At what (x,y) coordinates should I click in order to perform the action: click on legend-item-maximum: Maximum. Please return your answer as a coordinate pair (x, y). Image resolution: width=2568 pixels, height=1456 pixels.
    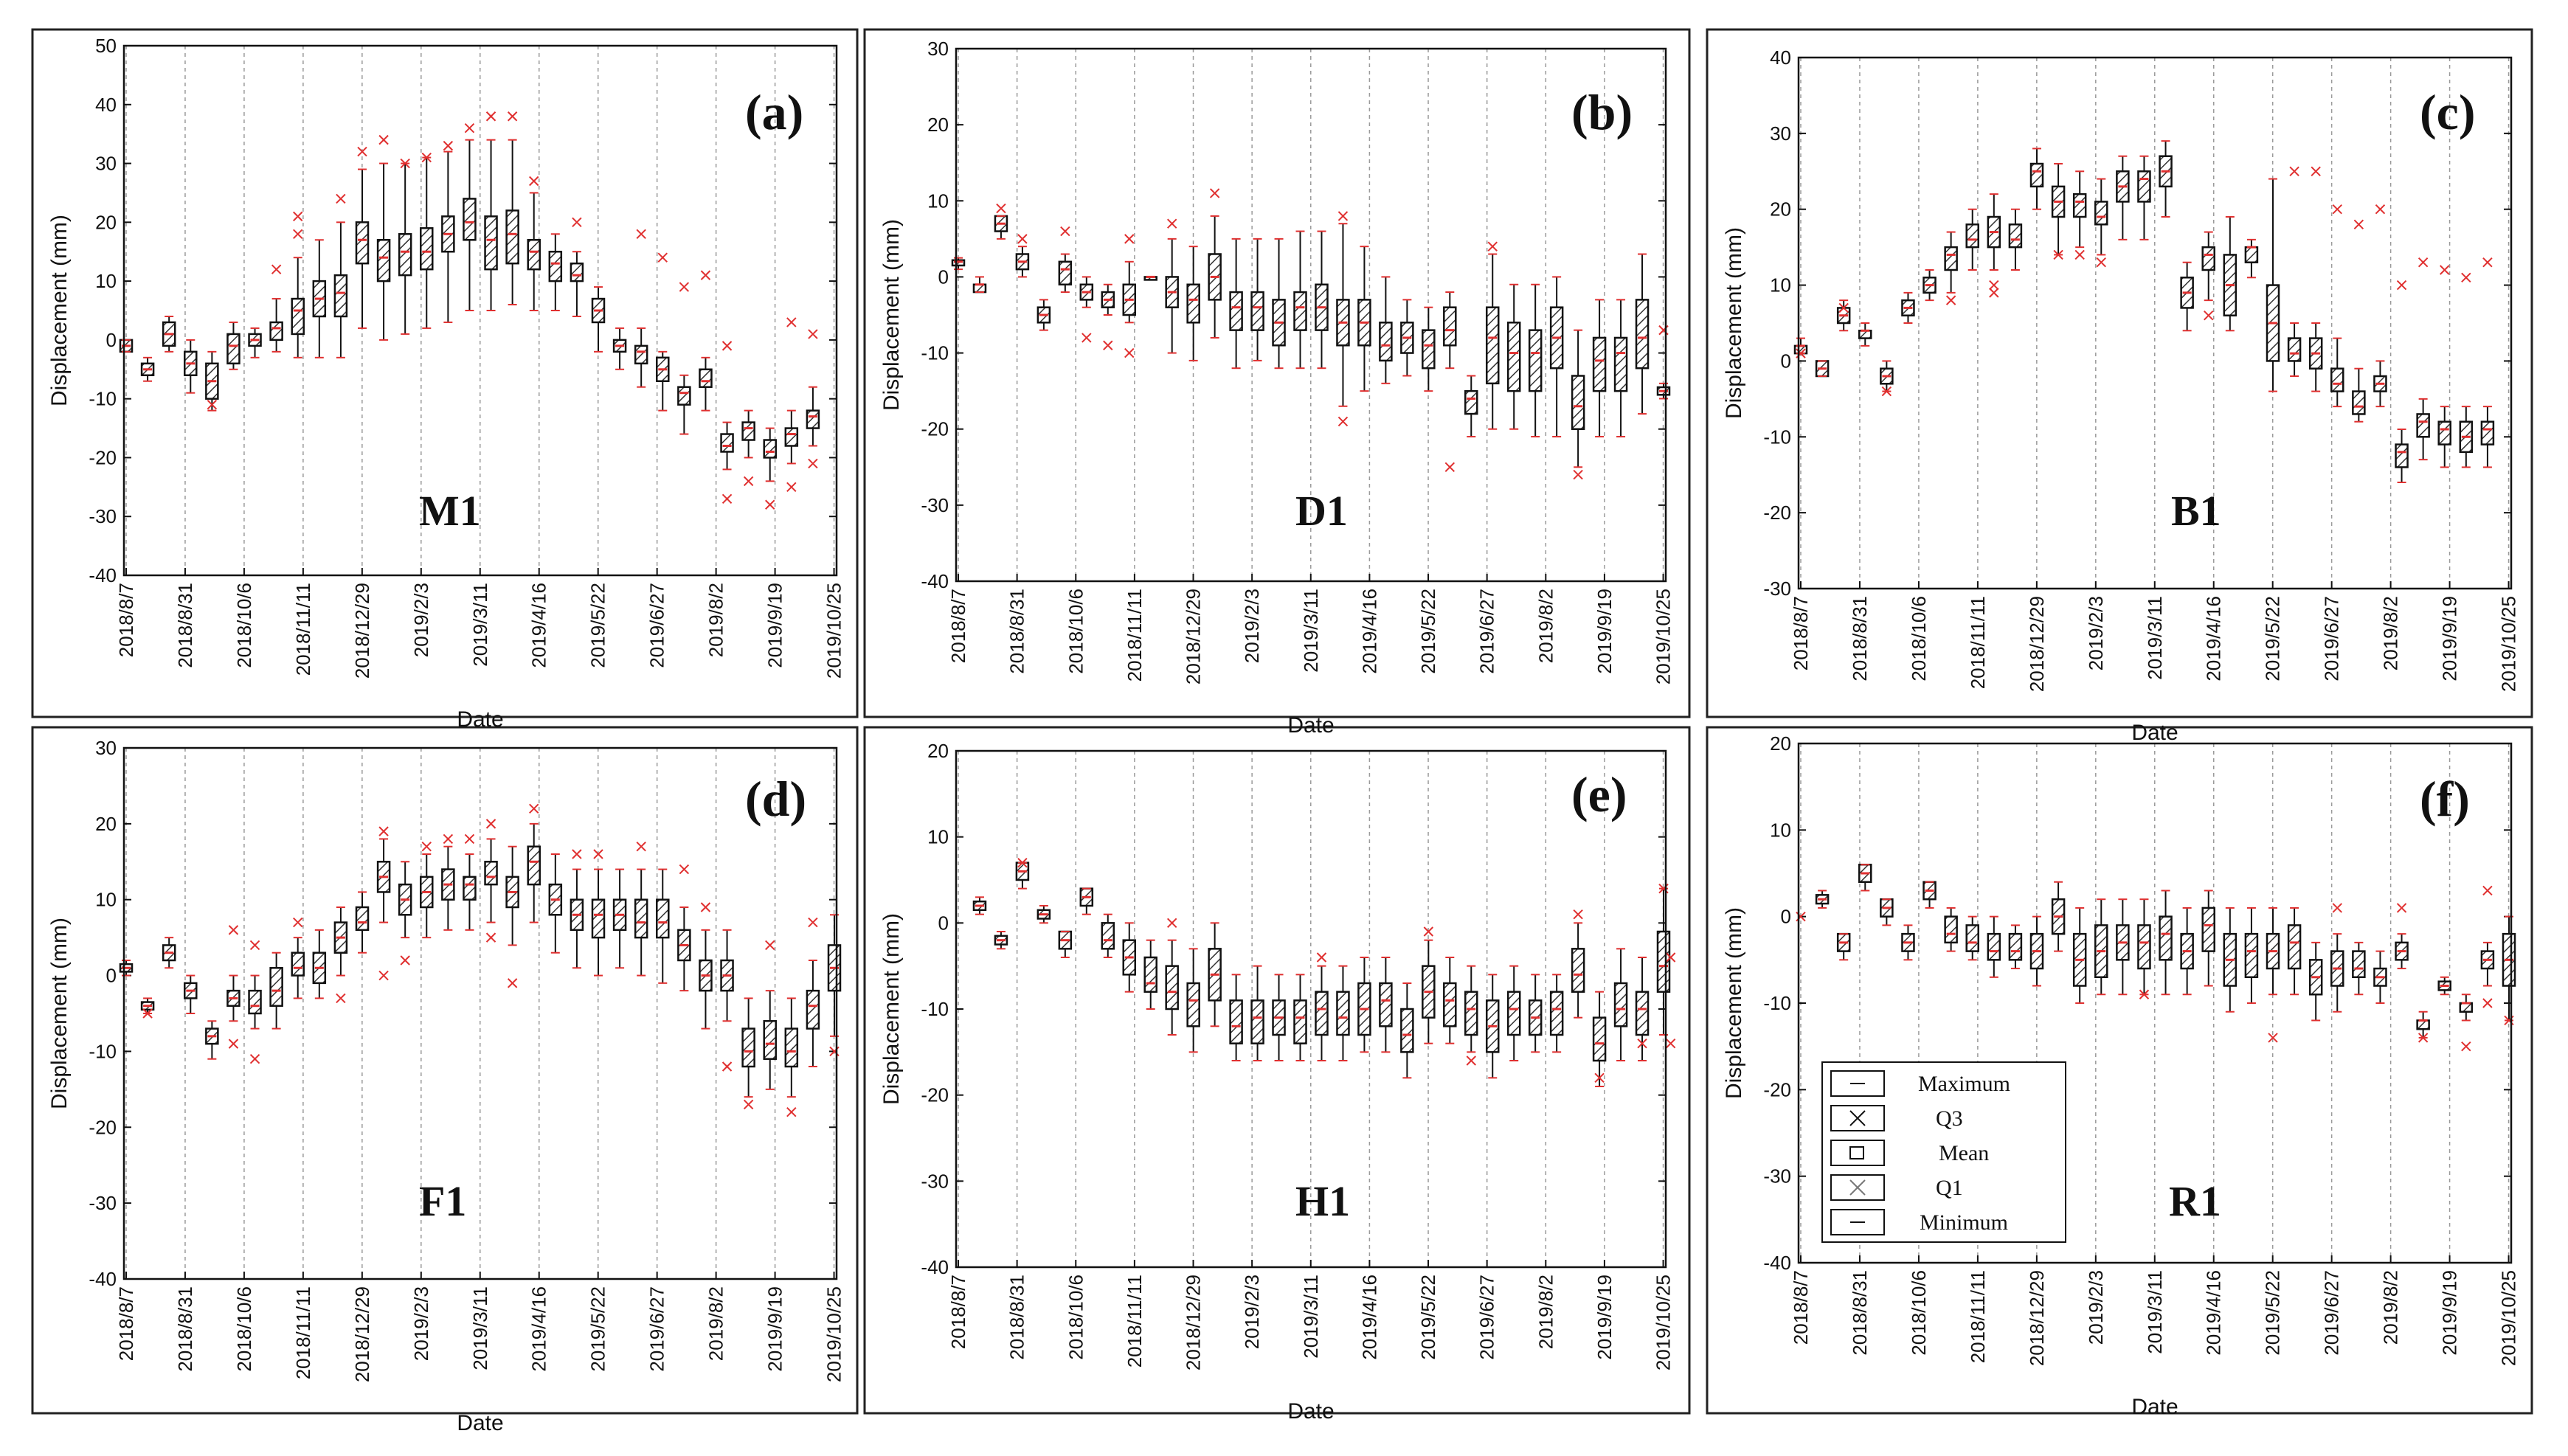
    Looking at the image, I should click on (1920, 1083).